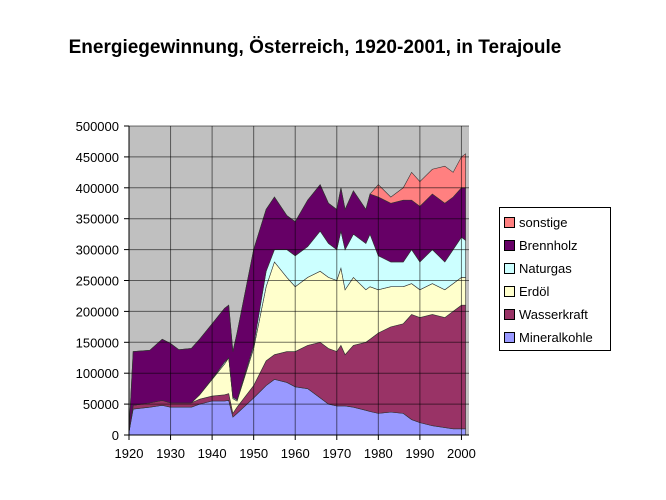 The image size is (666, 500). What do you see at coordinates (97, 281) in the screenshot?
I see `y-tick-label: 250000` at bounding box center [97, 281].